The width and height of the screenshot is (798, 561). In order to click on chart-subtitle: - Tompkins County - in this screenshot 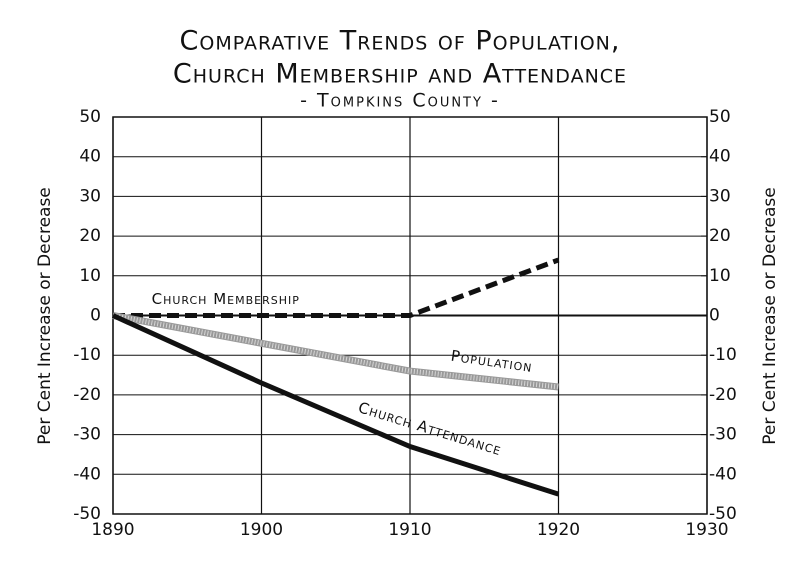, I will do `click(400, 101)`.